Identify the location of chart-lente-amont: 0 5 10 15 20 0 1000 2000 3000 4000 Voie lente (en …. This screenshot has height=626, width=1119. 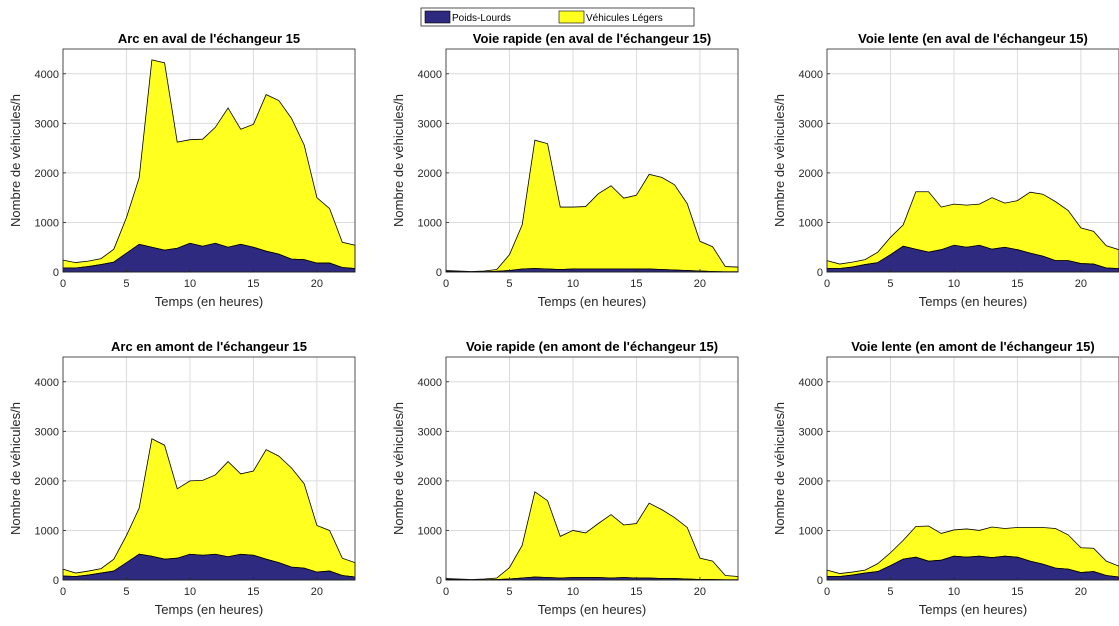
(945, 478).